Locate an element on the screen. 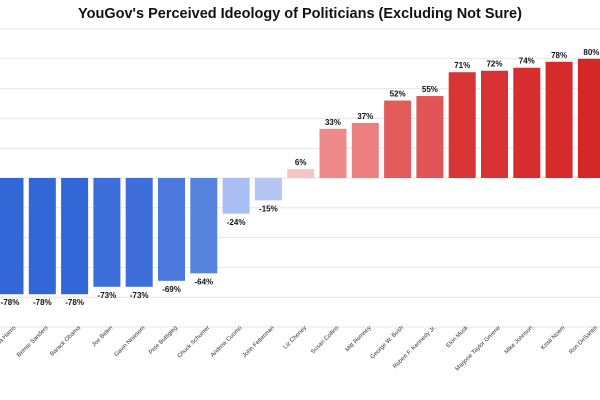  category-label: Bernie Sanders is located at coordinates (32, 341).